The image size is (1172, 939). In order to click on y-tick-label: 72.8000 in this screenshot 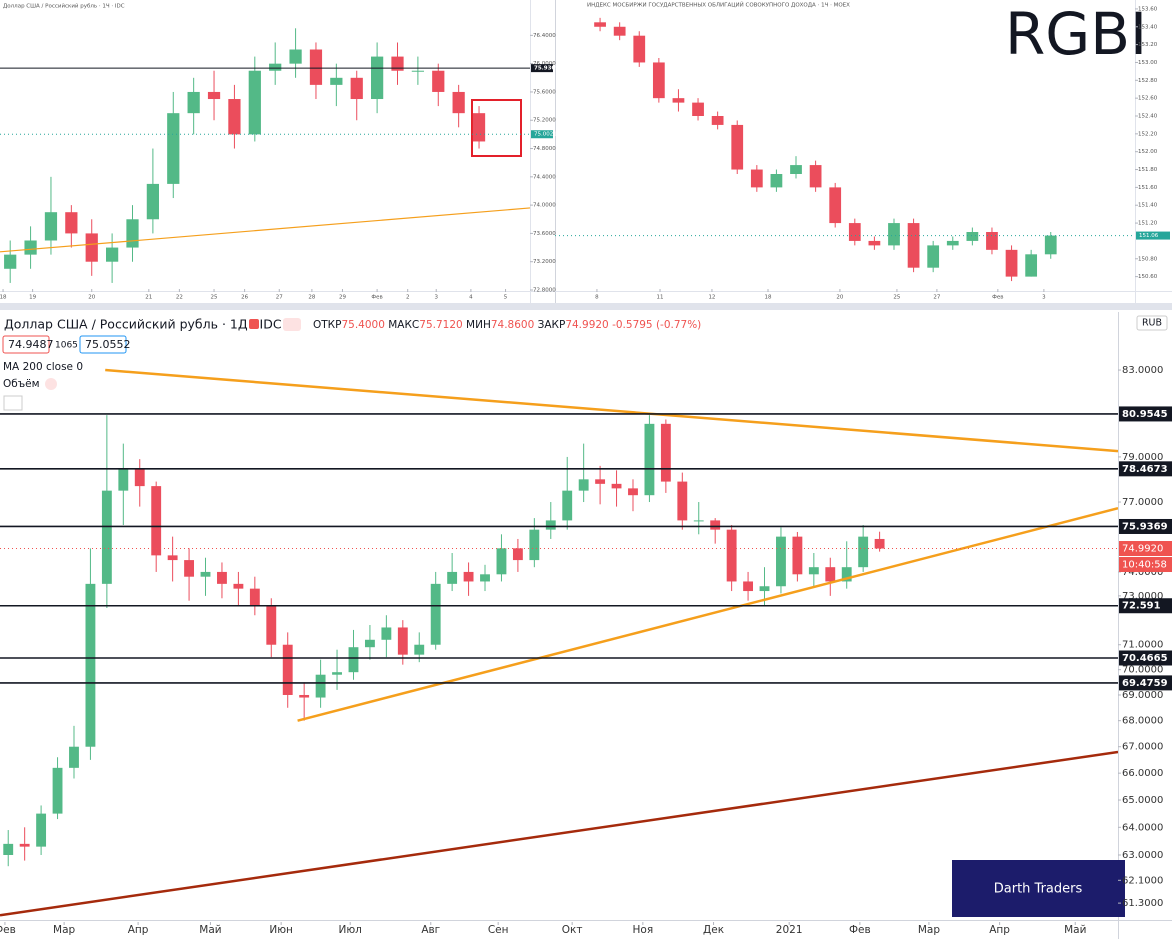, I will do `click(544, 291)`.